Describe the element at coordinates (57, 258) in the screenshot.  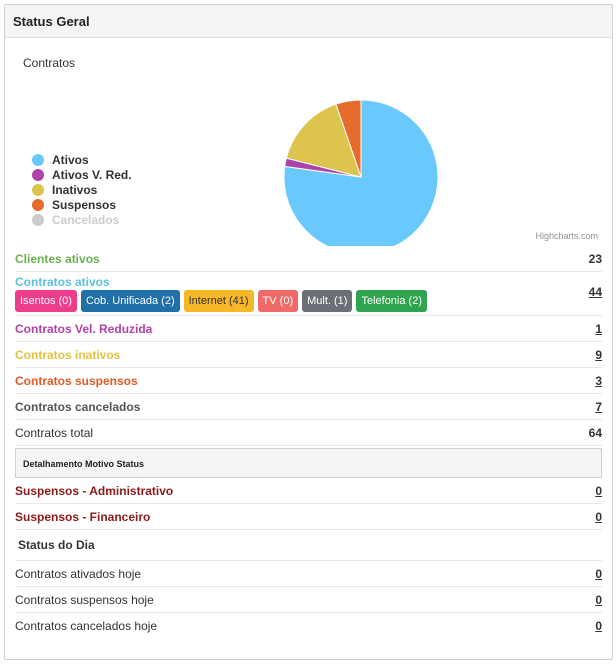
I see `clientes-ativos-label: Clientes ativos` at that location.